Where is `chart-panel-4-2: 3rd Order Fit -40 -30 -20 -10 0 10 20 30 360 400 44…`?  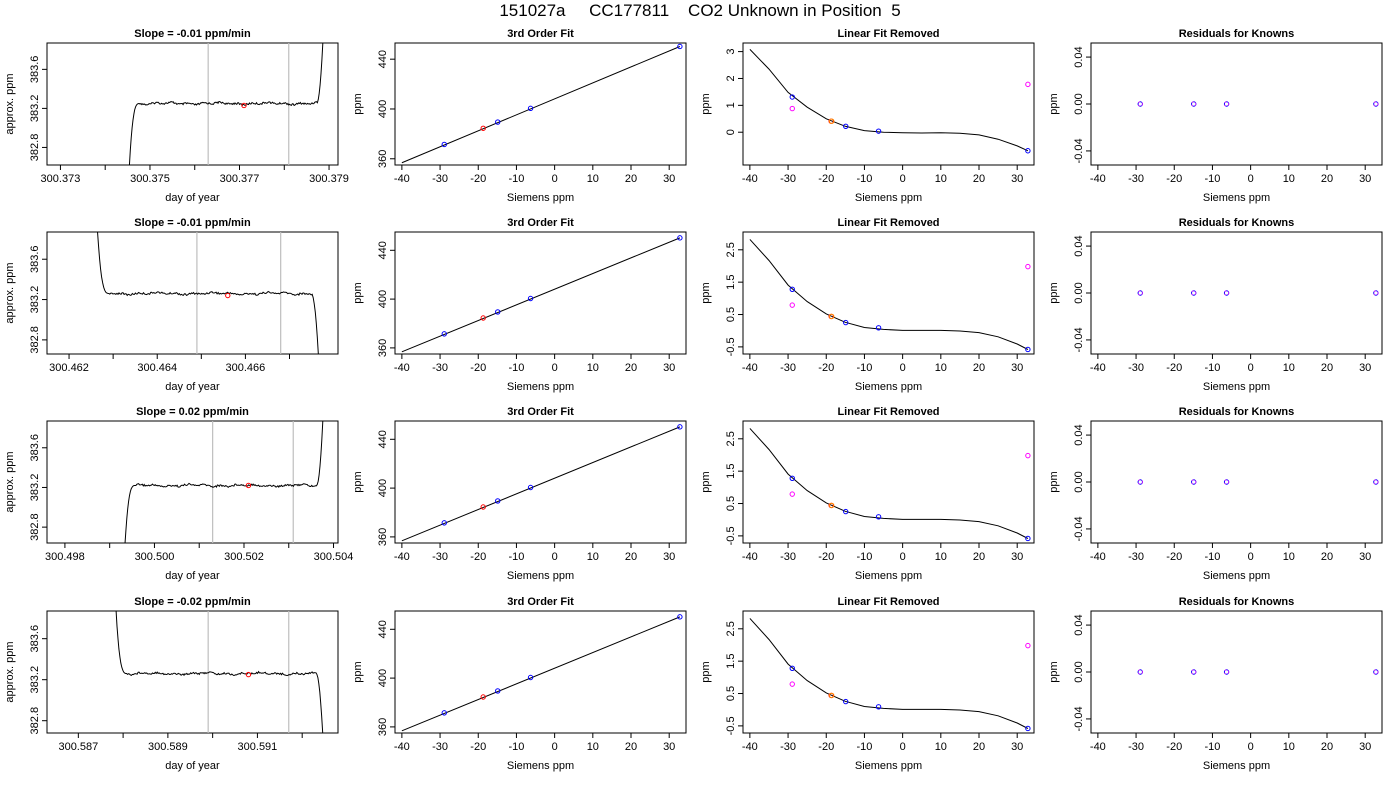 chart-panel-4-2: 3rd Order Fit -40 -30 -20 -10 0 10 20 30 360 400 44… is located at coordinates (519, 684).